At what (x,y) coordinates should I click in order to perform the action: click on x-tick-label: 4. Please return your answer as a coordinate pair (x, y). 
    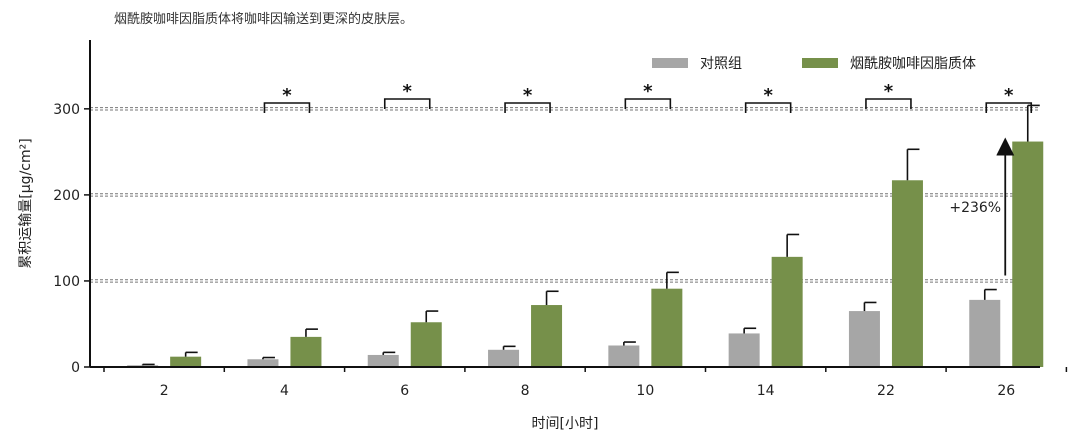
    Looking at the image, I should click on (284, 391).